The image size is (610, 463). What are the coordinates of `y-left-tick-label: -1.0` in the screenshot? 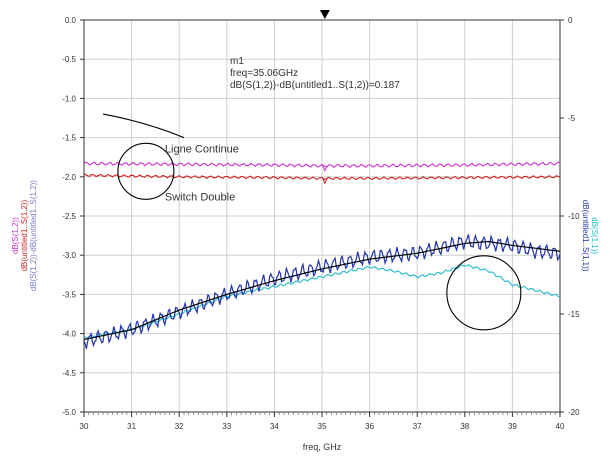 It's located at (69, 98).